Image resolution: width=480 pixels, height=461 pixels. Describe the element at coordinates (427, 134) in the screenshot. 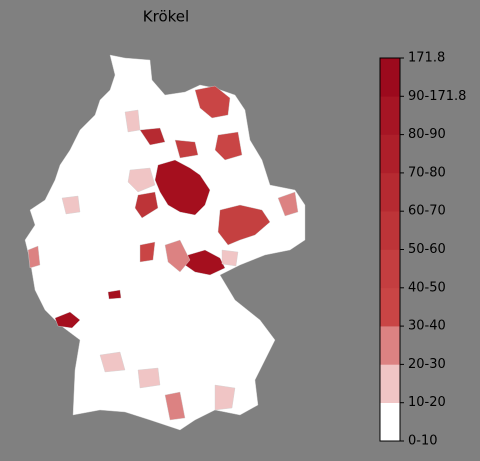

I see `colorbar-label: 80-90` at that location.